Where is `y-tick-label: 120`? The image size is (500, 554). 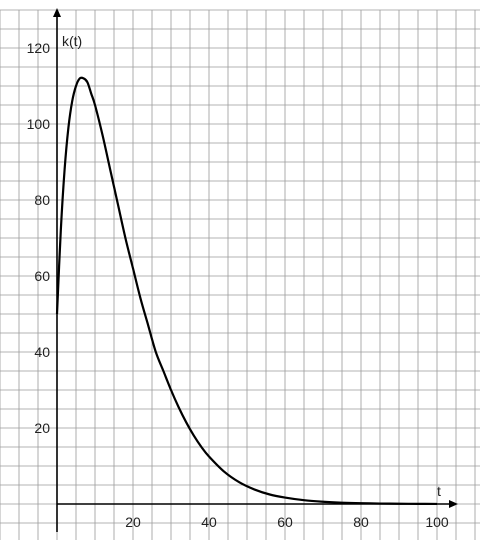 y-tick-label: 120 is located at coordinates (39, 48).